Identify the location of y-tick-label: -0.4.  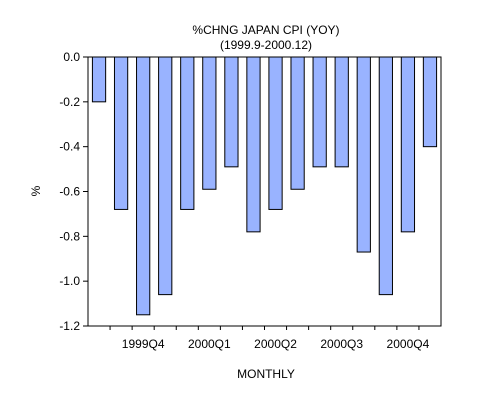
(69, 147).